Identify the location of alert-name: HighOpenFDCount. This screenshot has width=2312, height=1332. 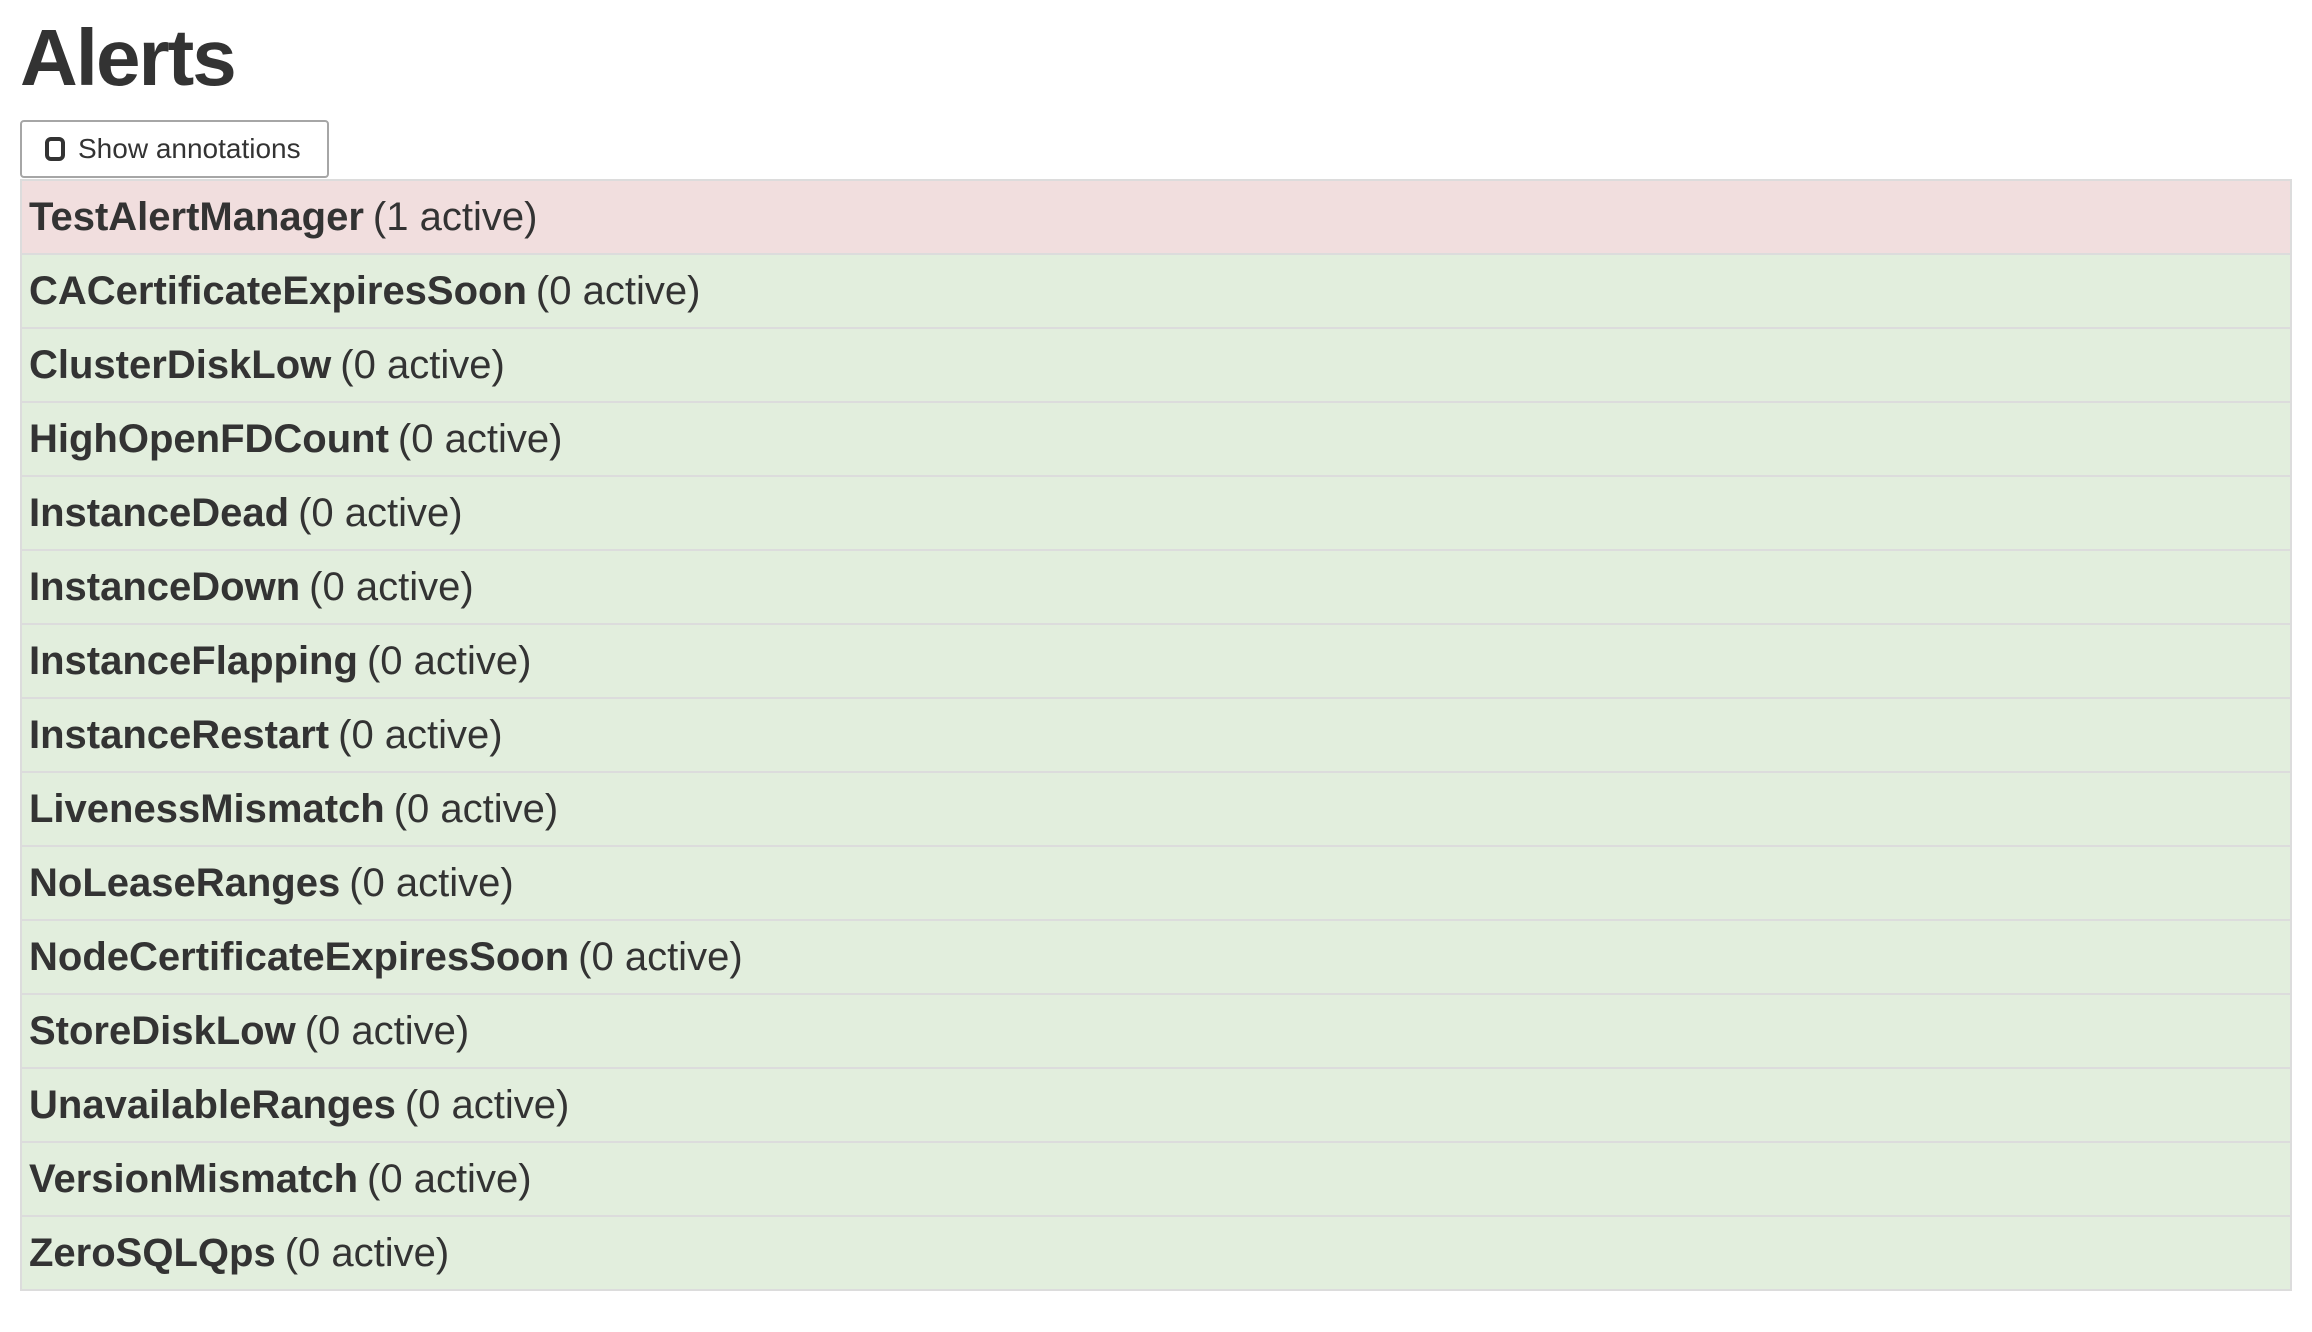
(209, 439).